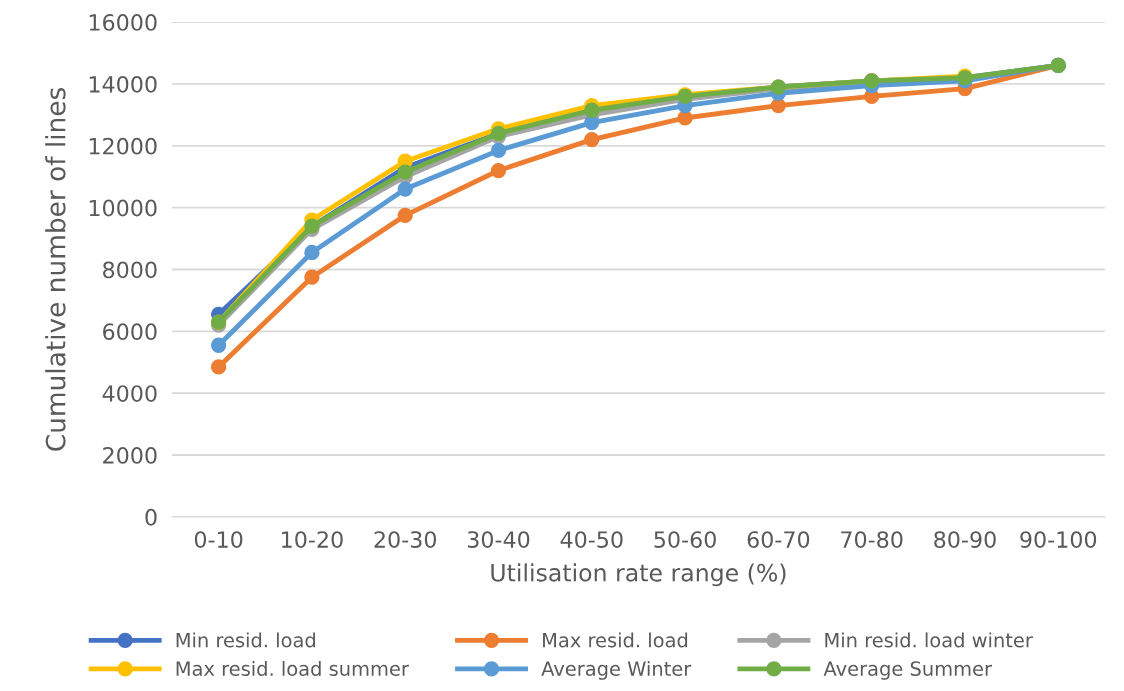  I want to click on y-tick-label: 14000, so click(123, 84).